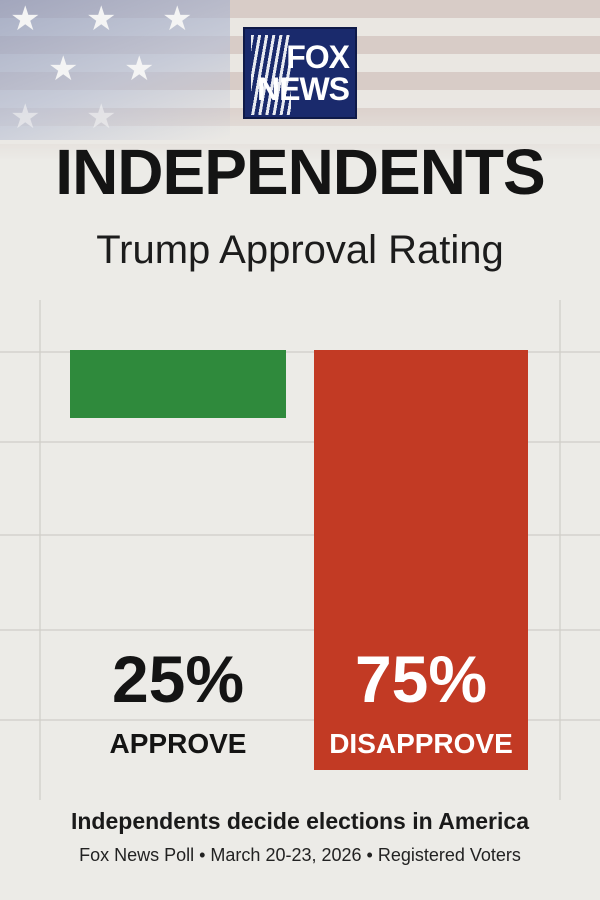 The height and width of the screenshot is (900, 600). I want to click on footer-headline: Independents decide elections in America, so click(299, 821).